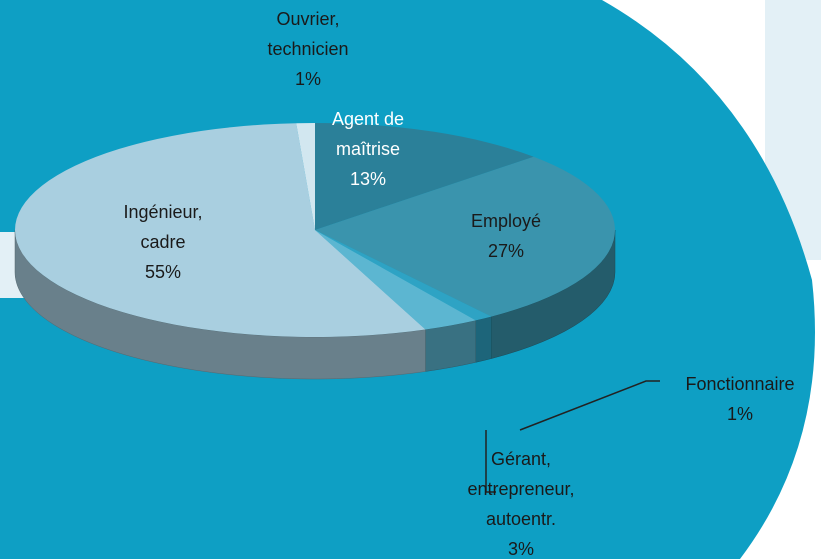  Describe the element at coordinates (739, 384) in the screenshot. I see `label-line: Fonctionnaire` at that location.